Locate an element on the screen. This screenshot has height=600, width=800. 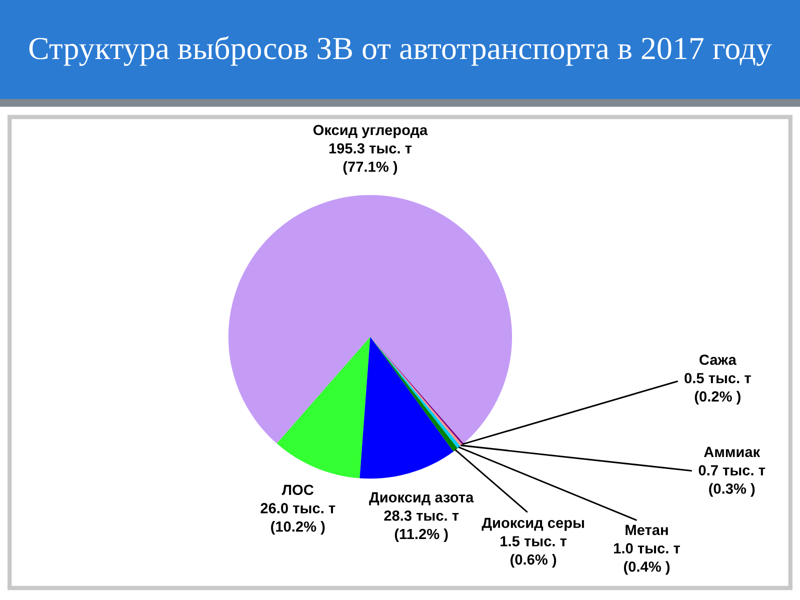
data-label: 0.7 тыс. т (0.3% ) is located at coordinates (732, 481).